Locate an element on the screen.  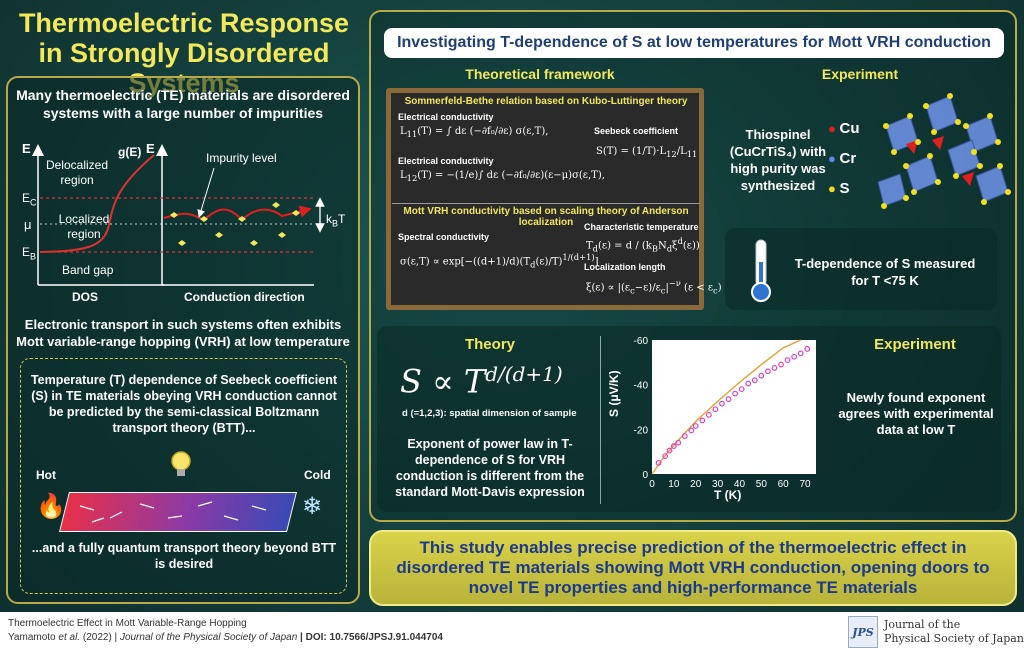
x-axis-label: T (K) is located at coordinates (728, 495).